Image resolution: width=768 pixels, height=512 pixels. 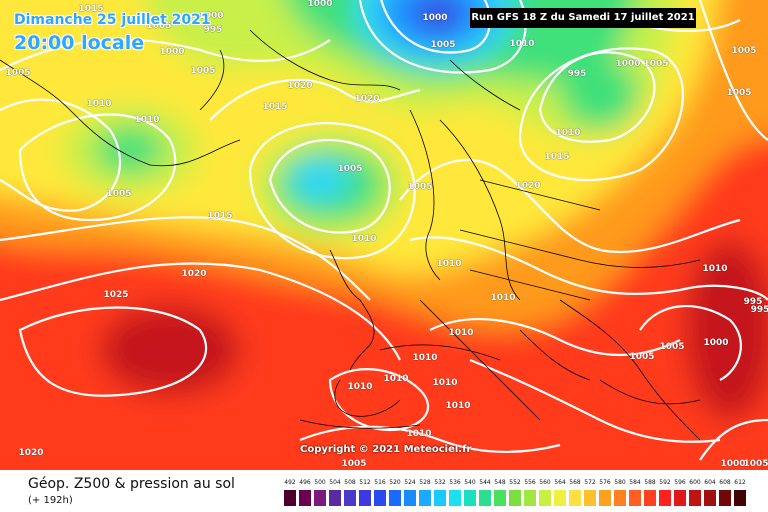 What do you see at coordinates (515, 482) in the screenshot?
I see `scale-tick-label: 552` at bounding box center [515, 482].